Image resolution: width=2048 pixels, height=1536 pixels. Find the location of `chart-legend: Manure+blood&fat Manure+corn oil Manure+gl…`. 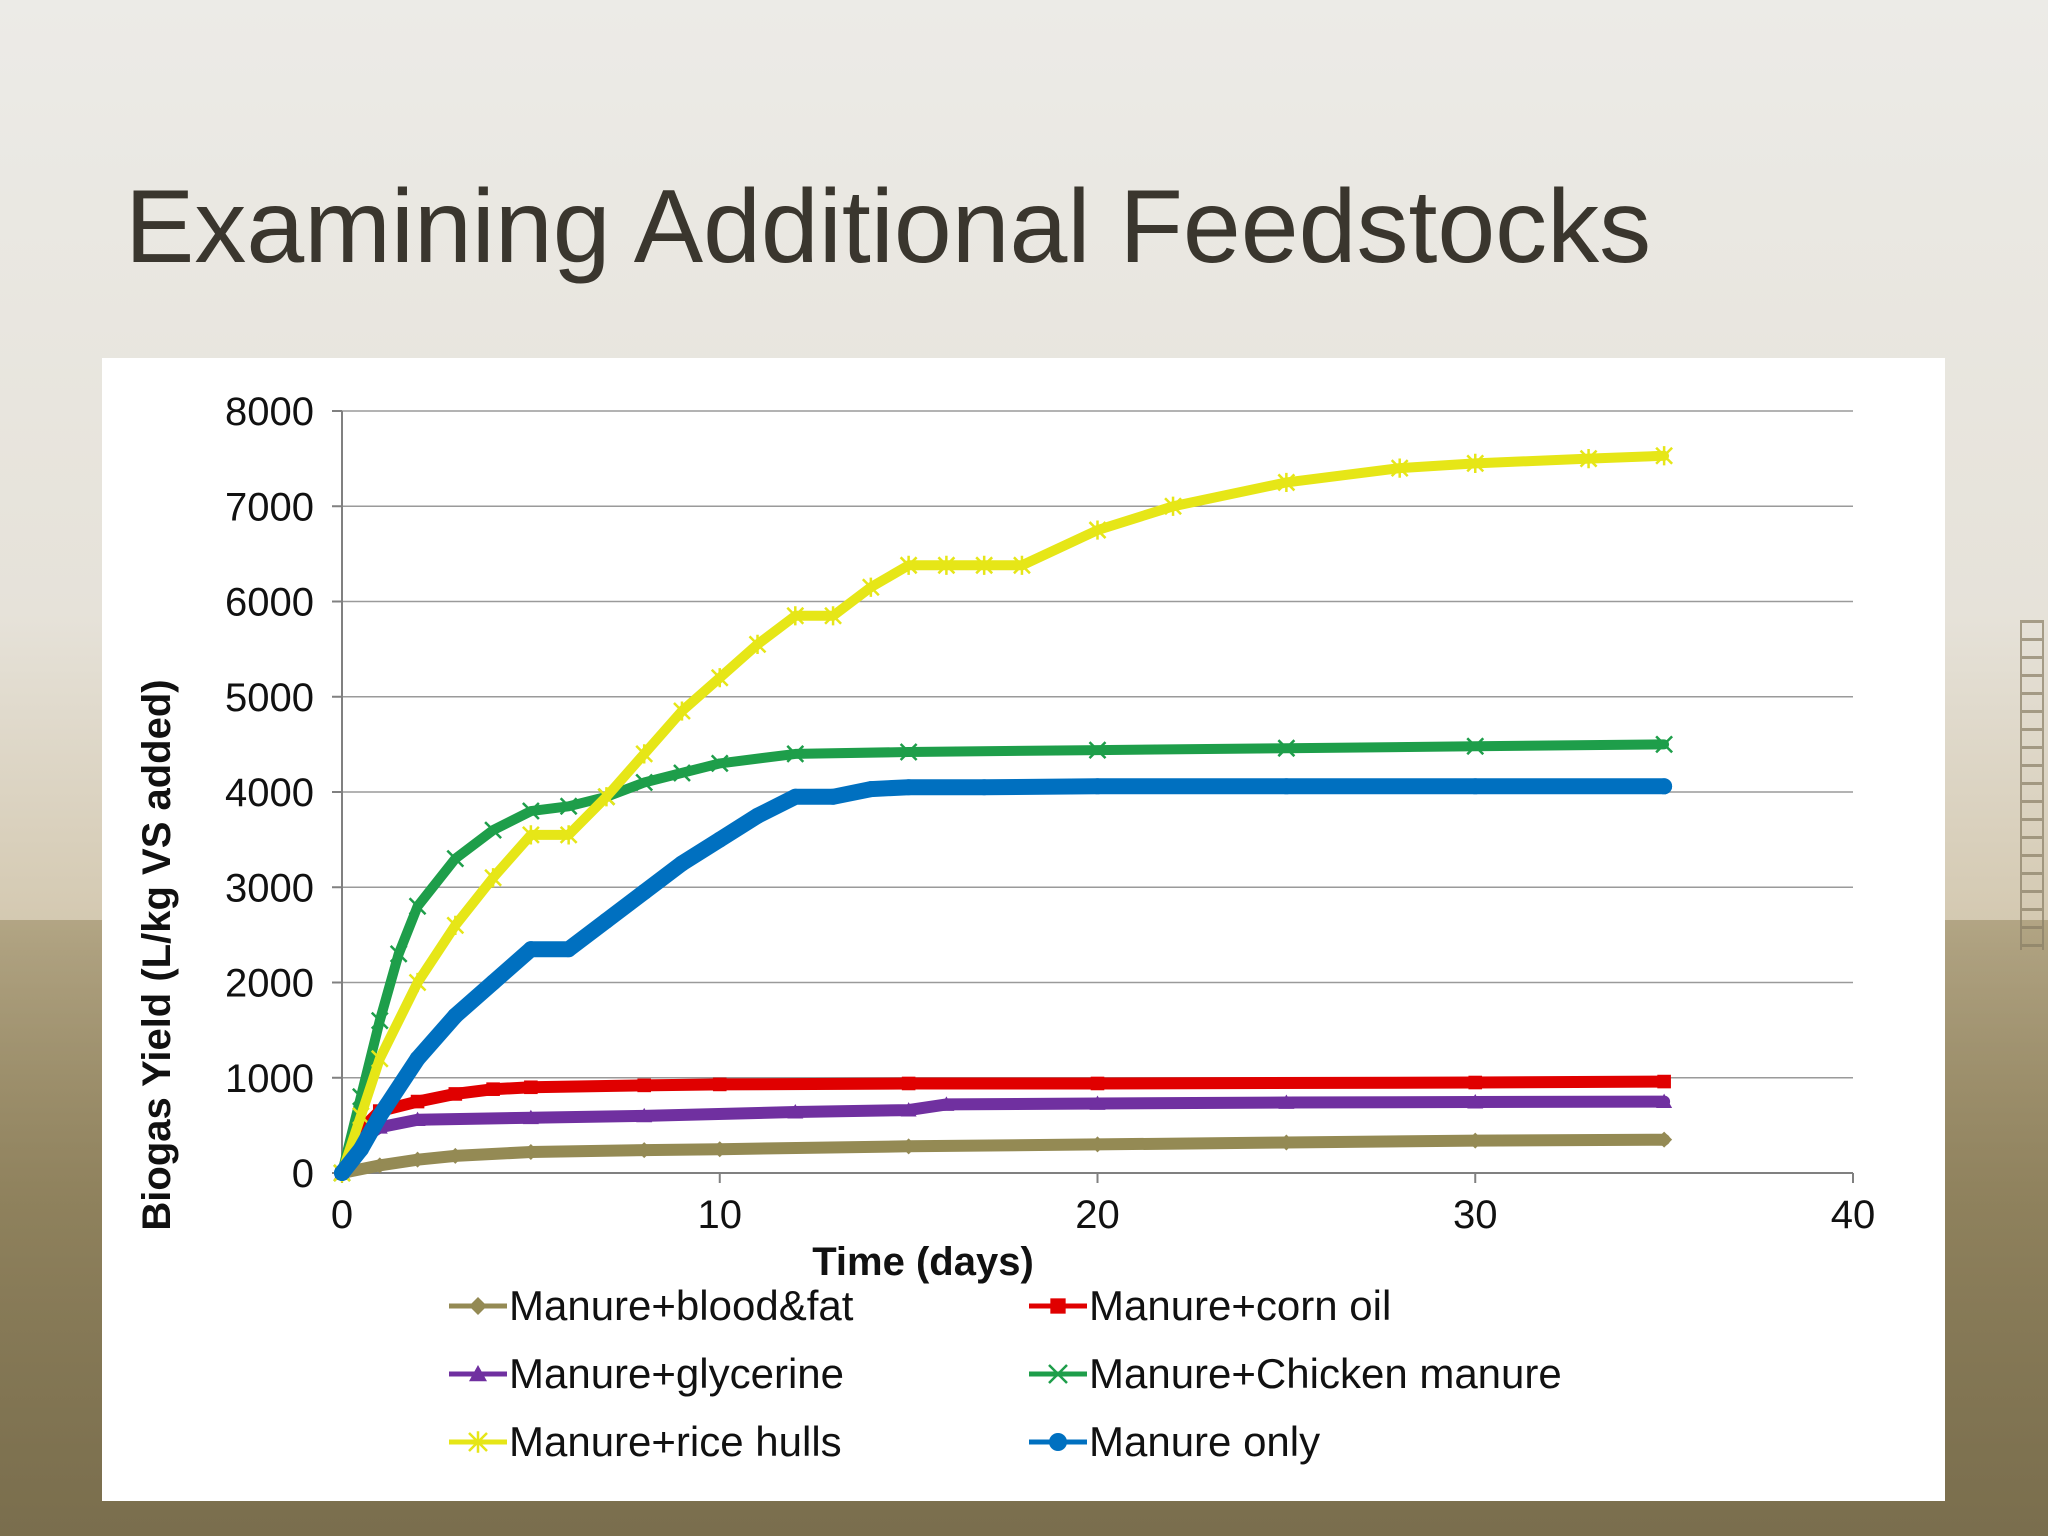

chart-legend: Manure+blood&fat Manure+corn oil Manure+gl… is located at coordinates (1097, 1373).